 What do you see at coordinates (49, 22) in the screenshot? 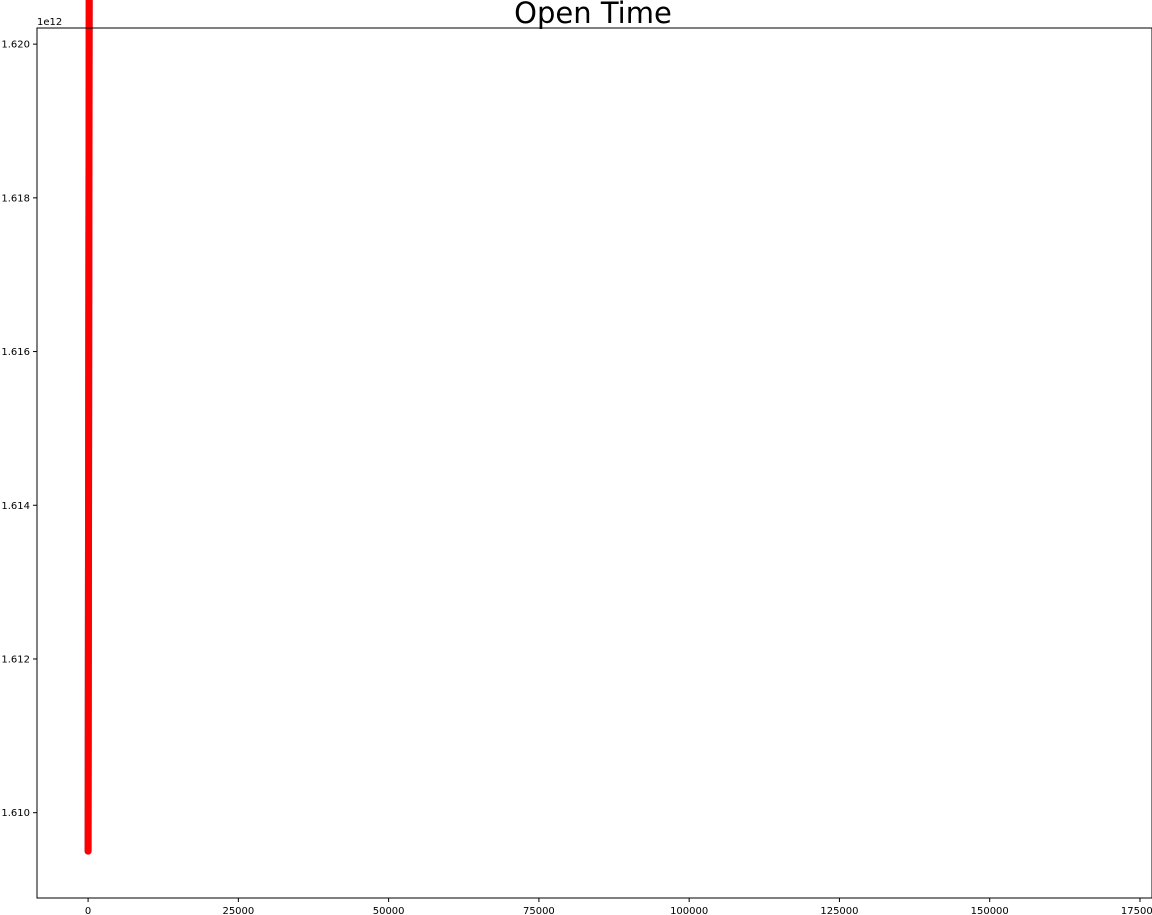
I see `y-offset-text: 1e12` at bounding box center [49, 22].